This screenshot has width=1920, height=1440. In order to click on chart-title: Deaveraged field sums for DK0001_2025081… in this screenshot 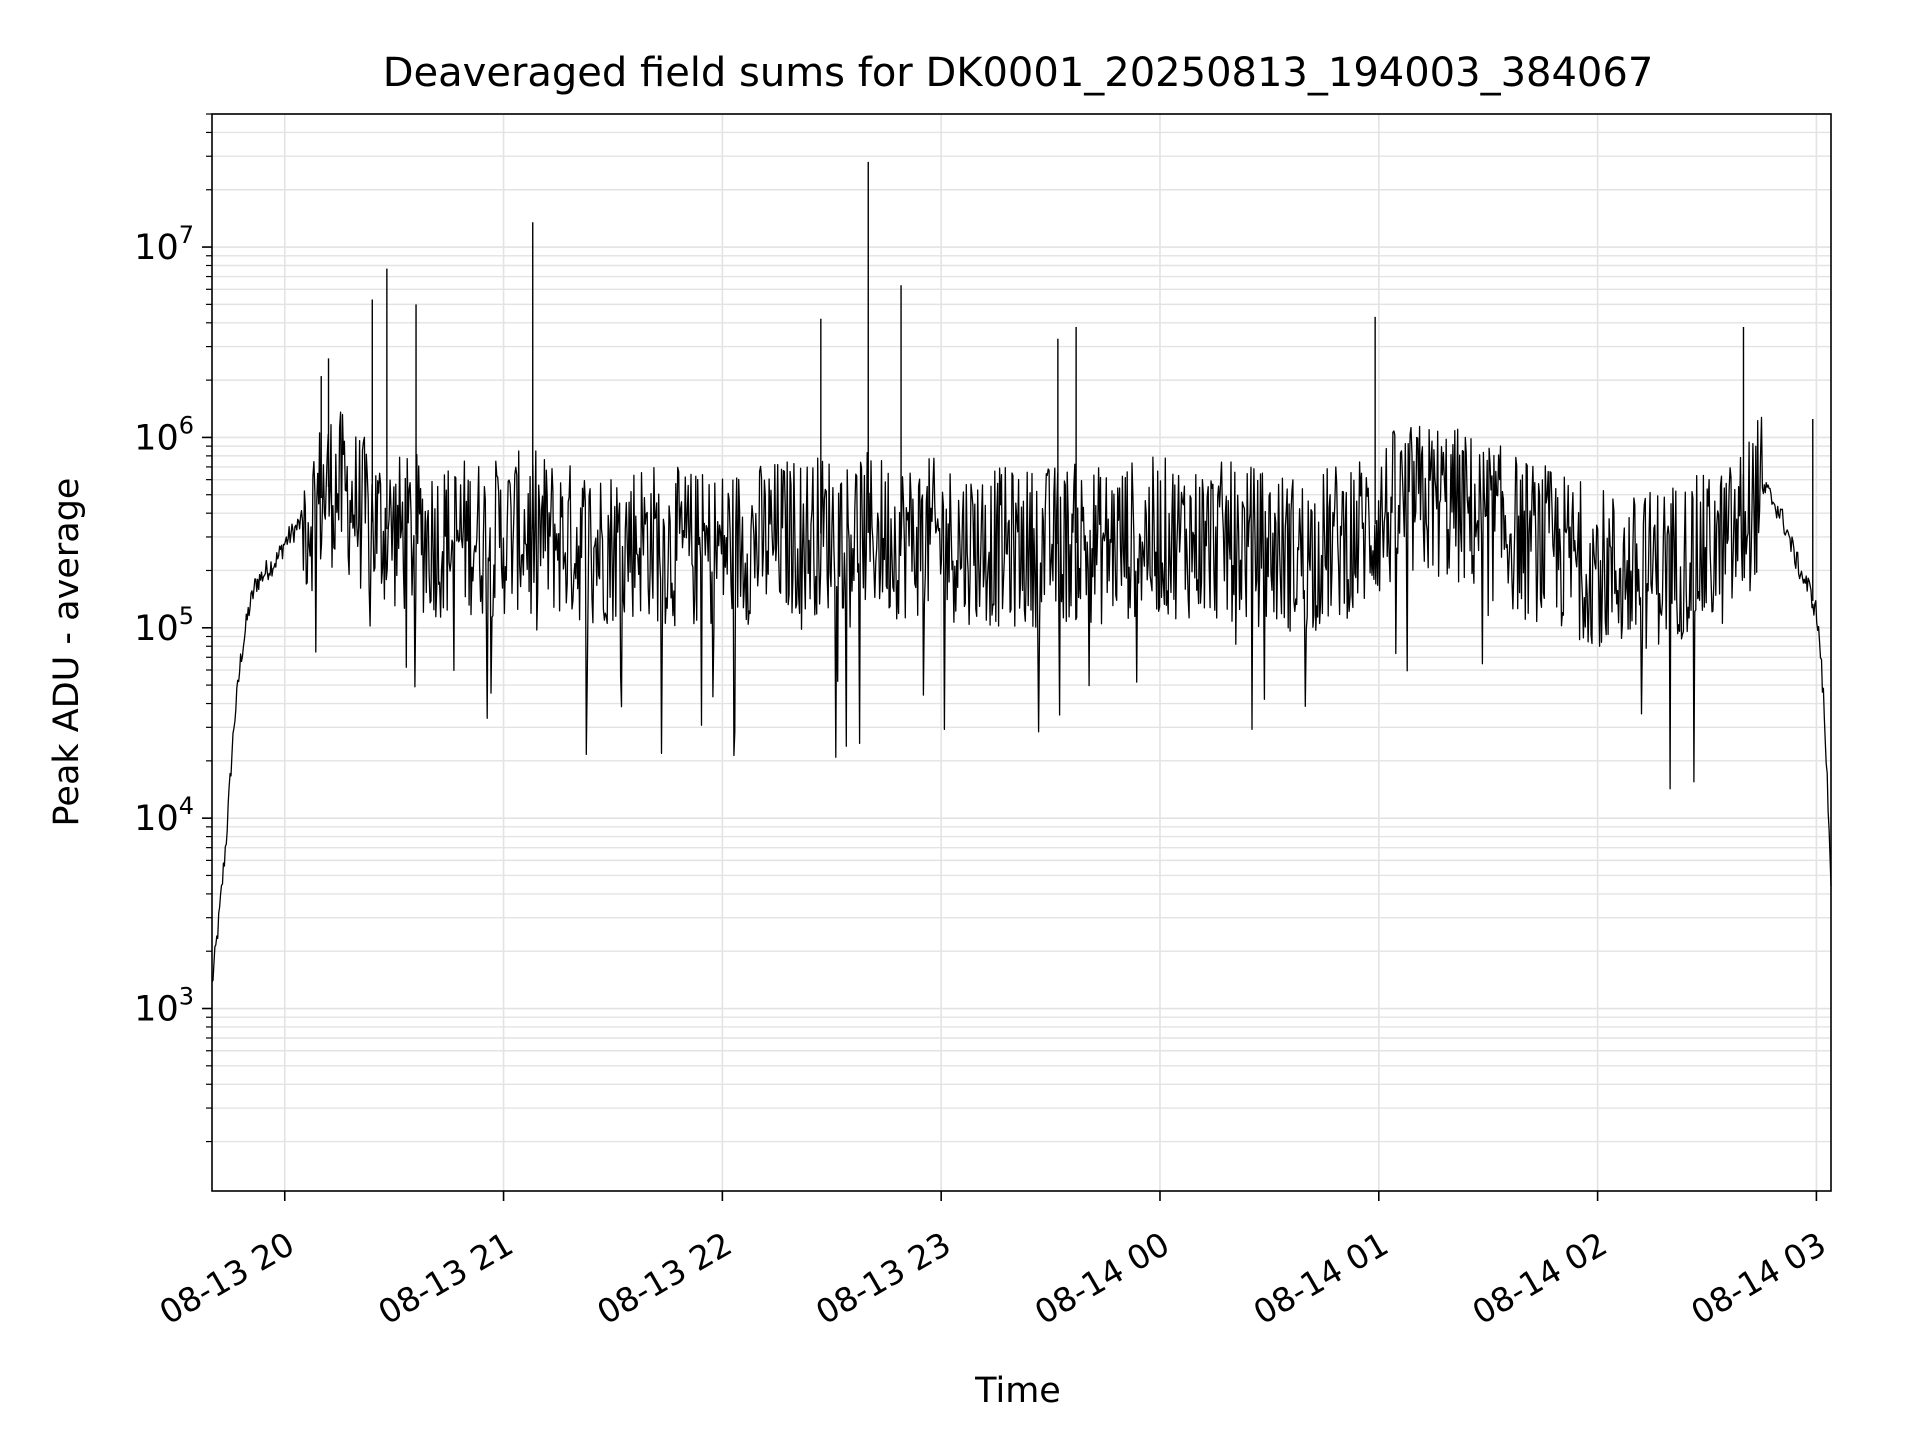, I will do `click(1018, 73)`.